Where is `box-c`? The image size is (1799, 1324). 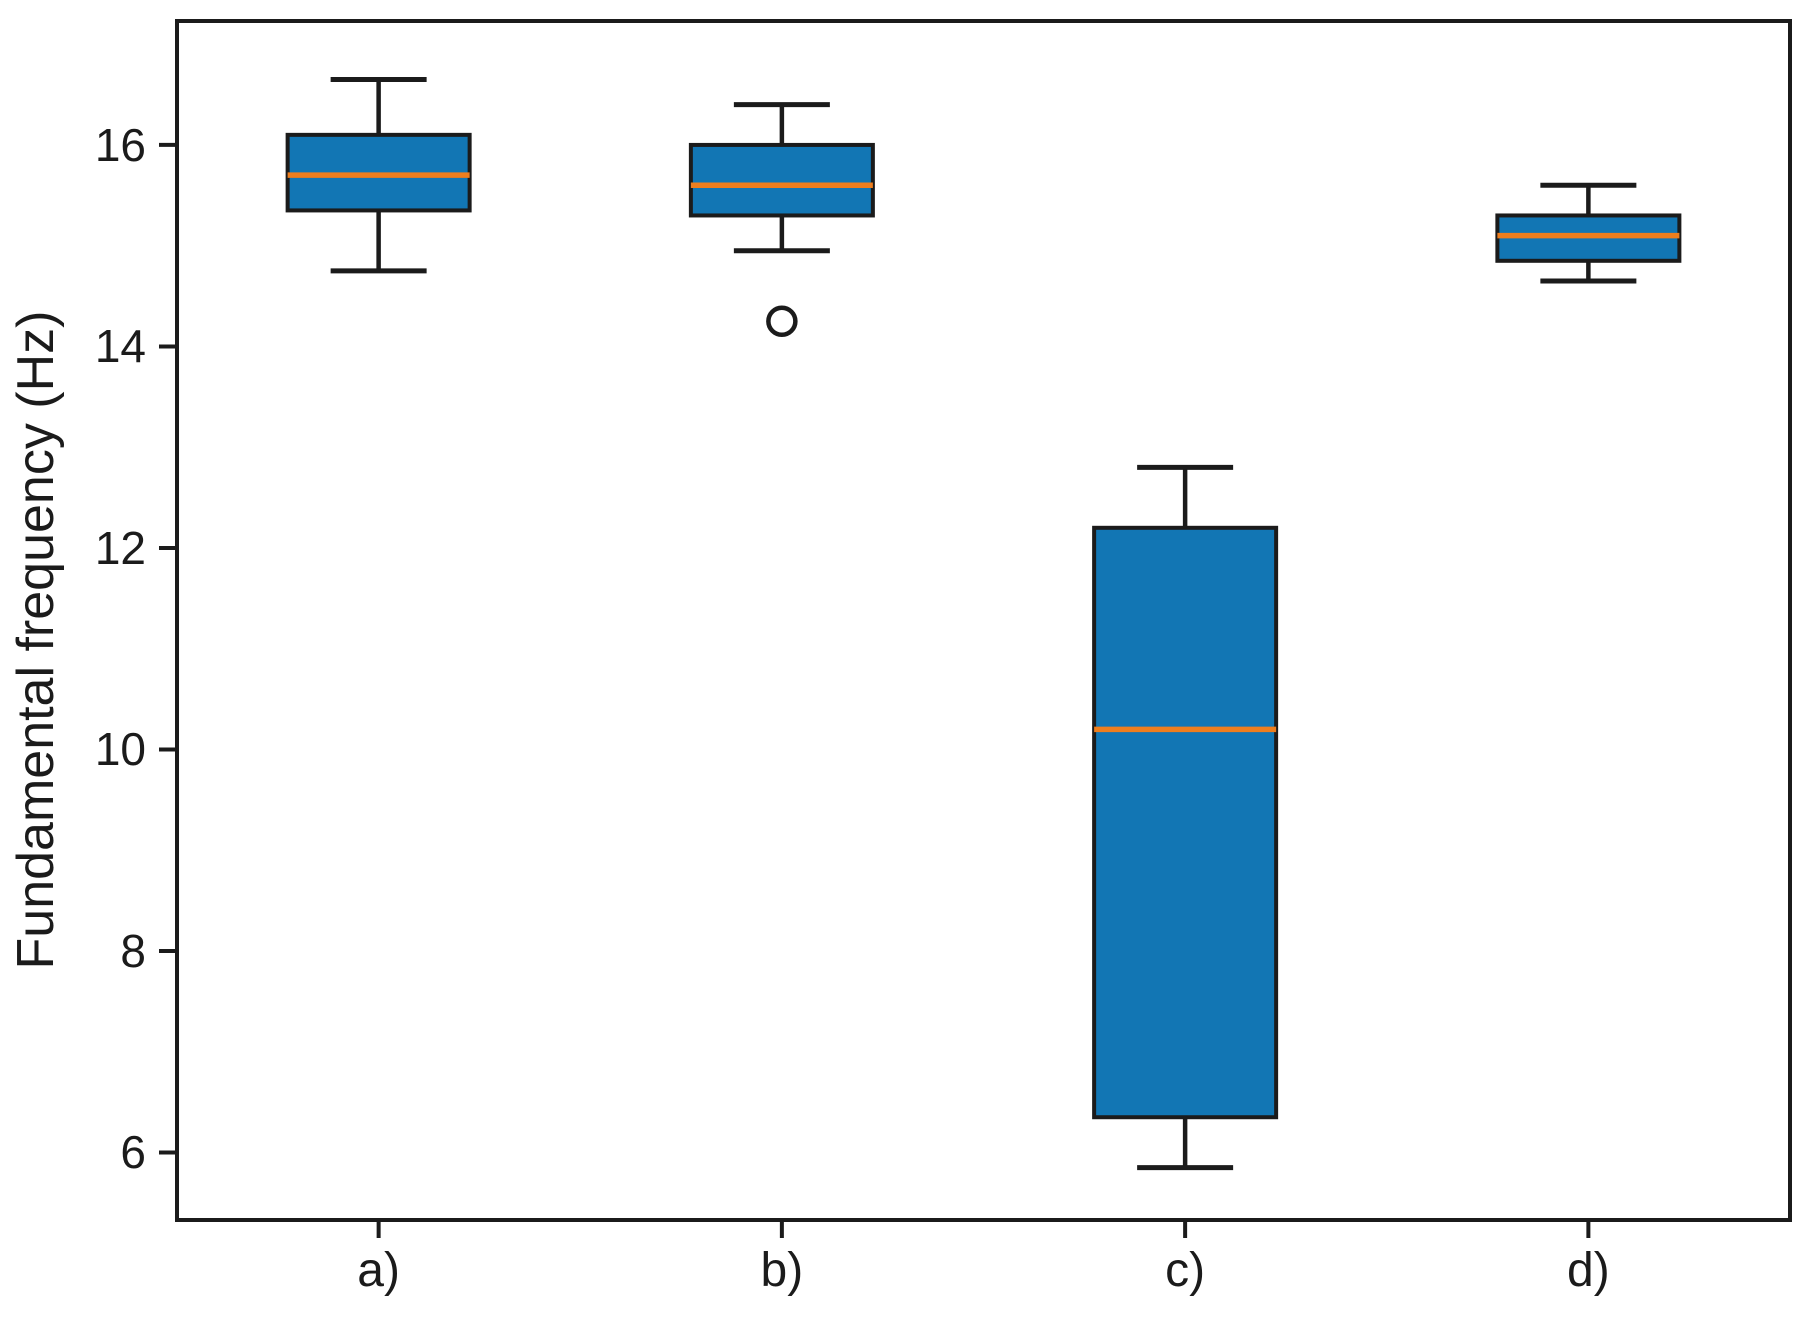
box-c is located at coordinates (1185, 822).